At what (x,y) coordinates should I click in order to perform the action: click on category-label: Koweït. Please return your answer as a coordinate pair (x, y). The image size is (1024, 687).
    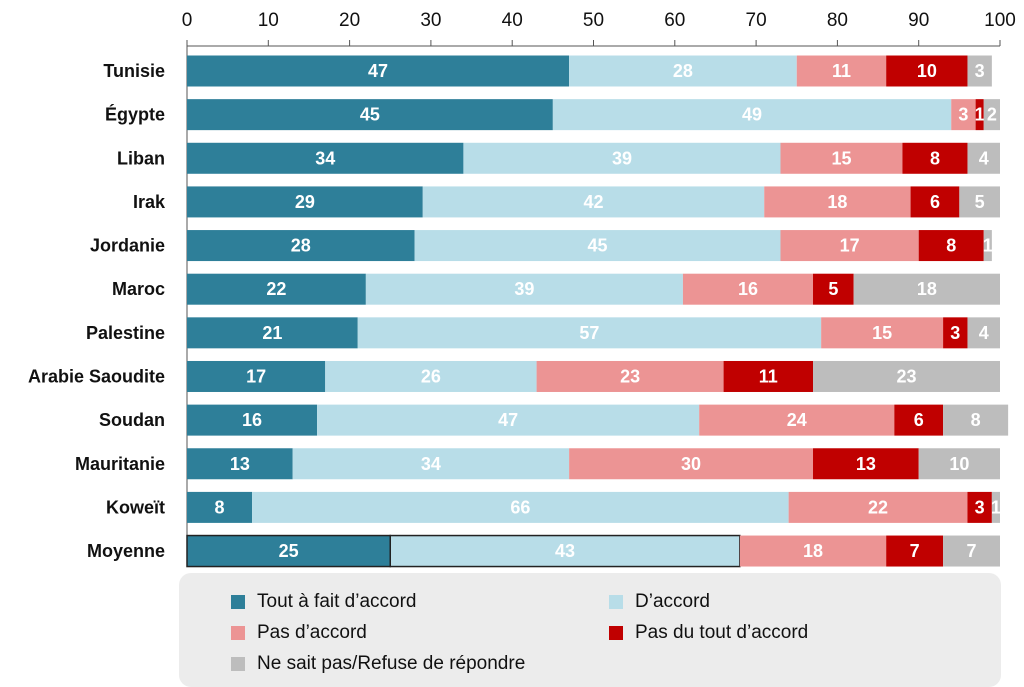
    Looking at the image, I should click on (135, 507).